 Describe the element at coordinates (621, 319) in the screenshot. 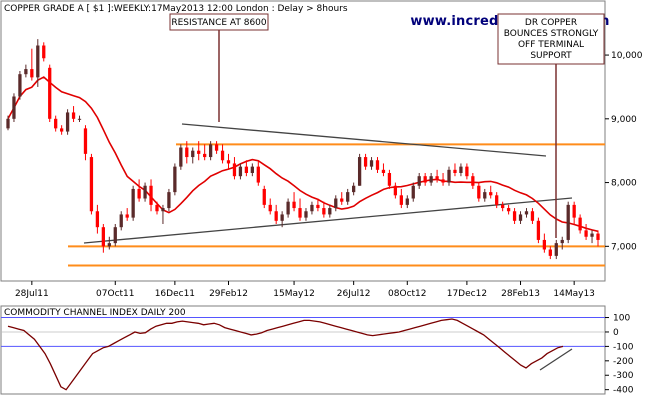

I see `cci-y-tick-label: 100` at that location.